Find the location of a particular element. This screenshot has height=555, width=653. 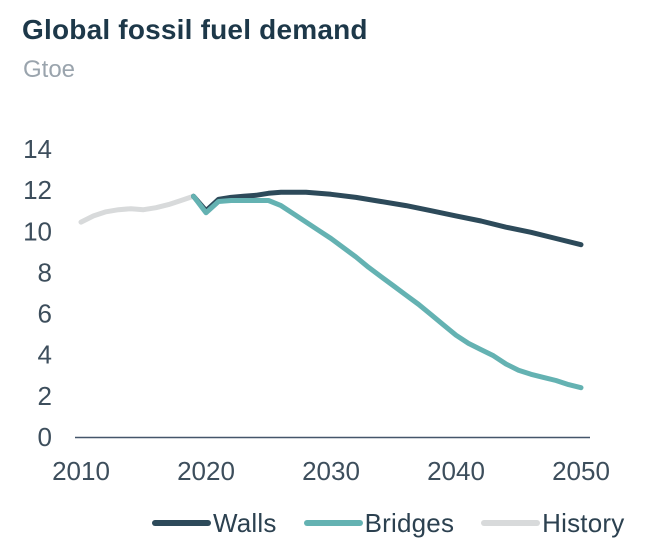

chart-unit-label: Gtoe is located at coordinates (49, 69).